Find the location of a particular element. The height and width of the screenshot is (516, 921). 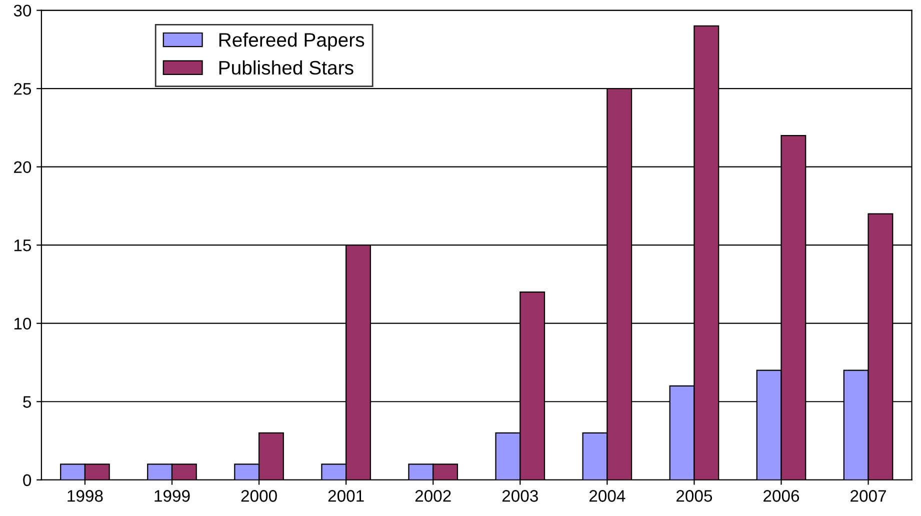

x-tick-label: 2005 is located at coordinates (694, 496).